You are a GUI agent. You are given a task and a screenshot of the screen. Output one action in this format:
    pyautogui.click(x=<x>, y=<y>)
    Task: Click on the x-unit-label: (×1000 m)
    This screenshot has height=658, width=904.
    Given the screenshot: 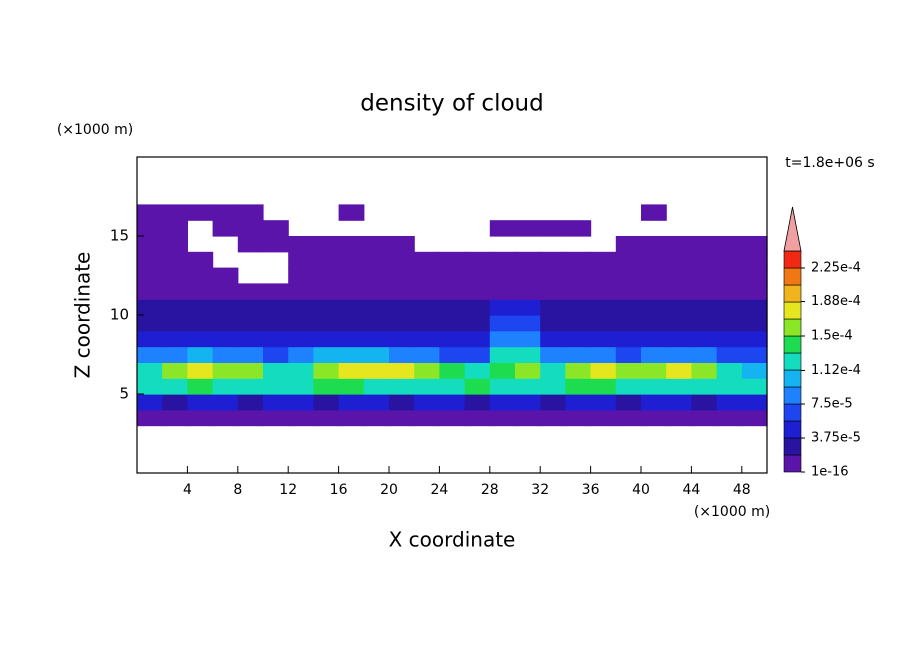 What is the action you would take?
    pyautogui.click(x=732, y=512)
    